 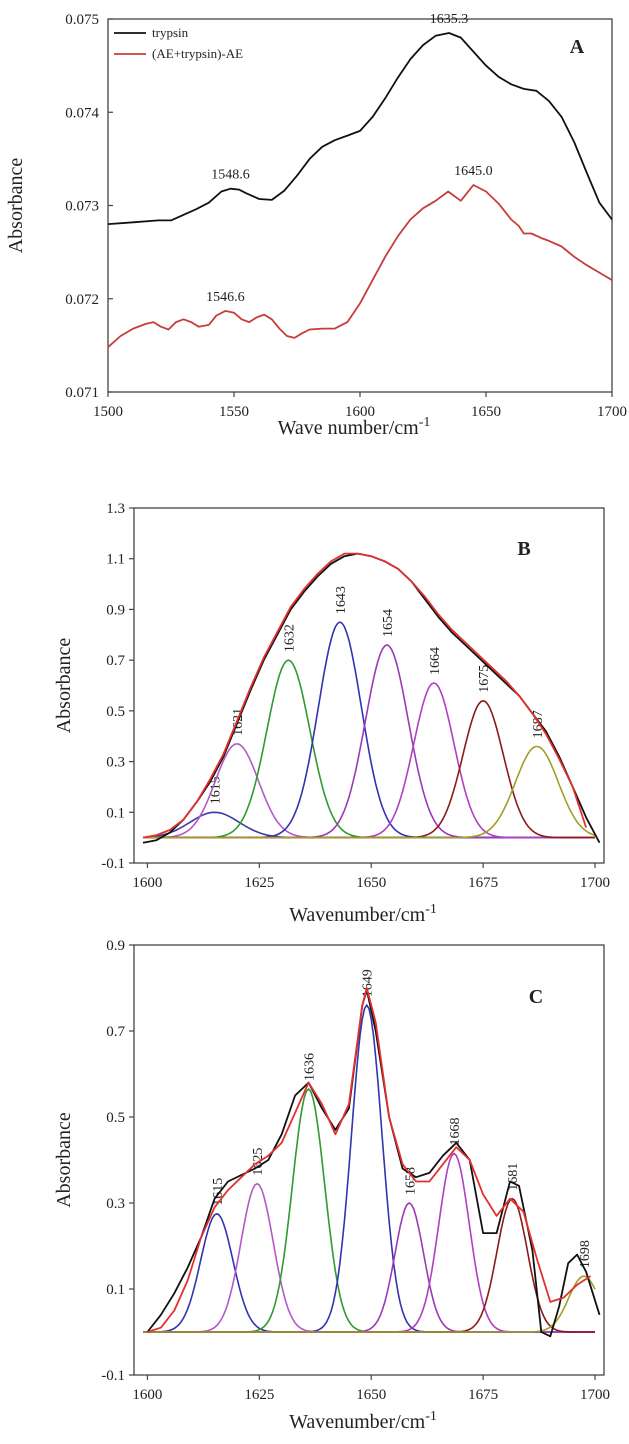 What do you see at coordinates (368, 983) in the screenshot?
I see `band-label-1649: 1649` at bounding box center [368, 983].